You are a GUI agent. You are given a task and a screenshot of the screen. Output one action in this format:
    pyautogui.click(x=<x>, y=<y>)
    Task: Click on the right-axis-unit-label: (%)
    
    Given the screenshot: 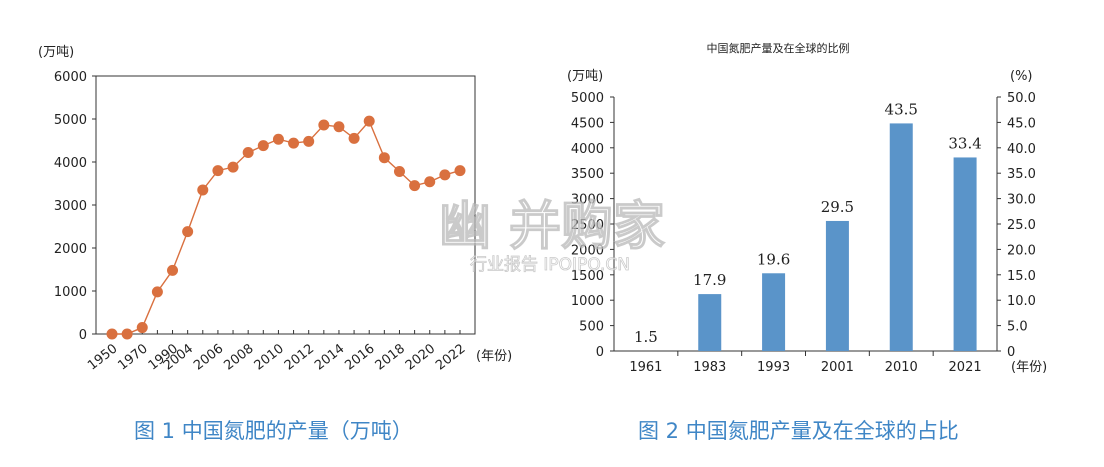 What is the action you would take?
    pyautogui.click(x=1021, y=76)
    